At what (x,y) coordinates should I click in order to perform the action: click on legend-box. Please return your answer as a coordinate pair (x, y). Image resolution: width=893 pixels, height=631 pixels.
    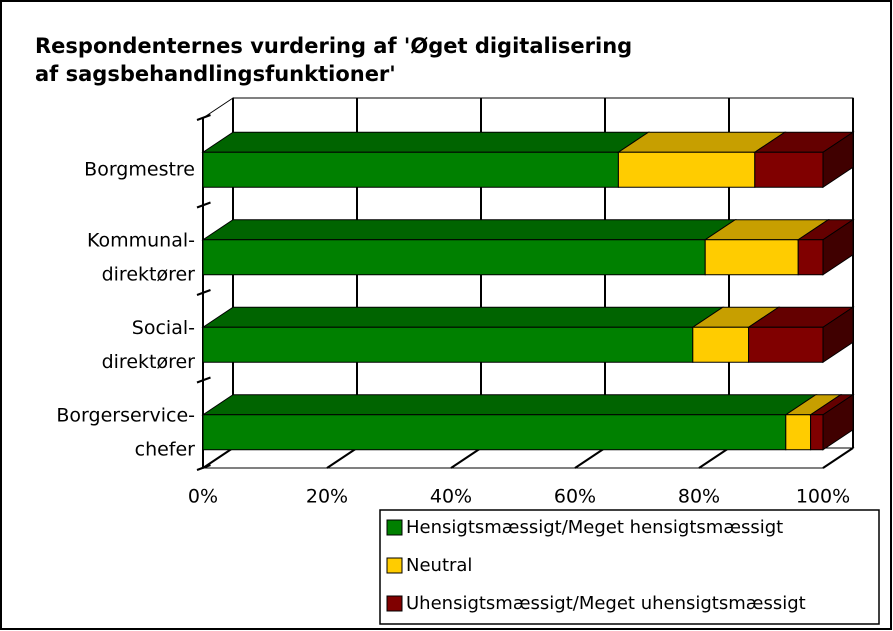
    Looking at the image, I should click on (629, 567).